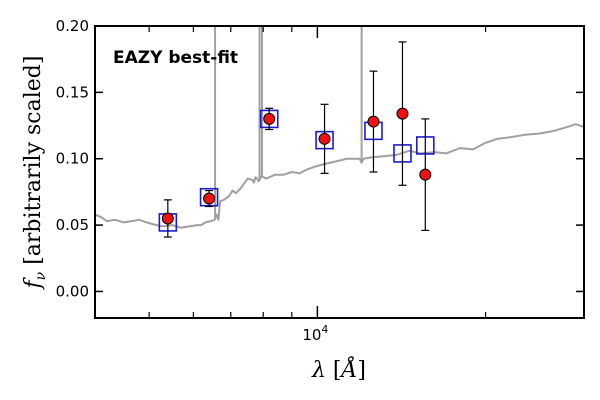  I want to click on y-axis-title: fν [arbitrarily scaled], so click(35, 173).